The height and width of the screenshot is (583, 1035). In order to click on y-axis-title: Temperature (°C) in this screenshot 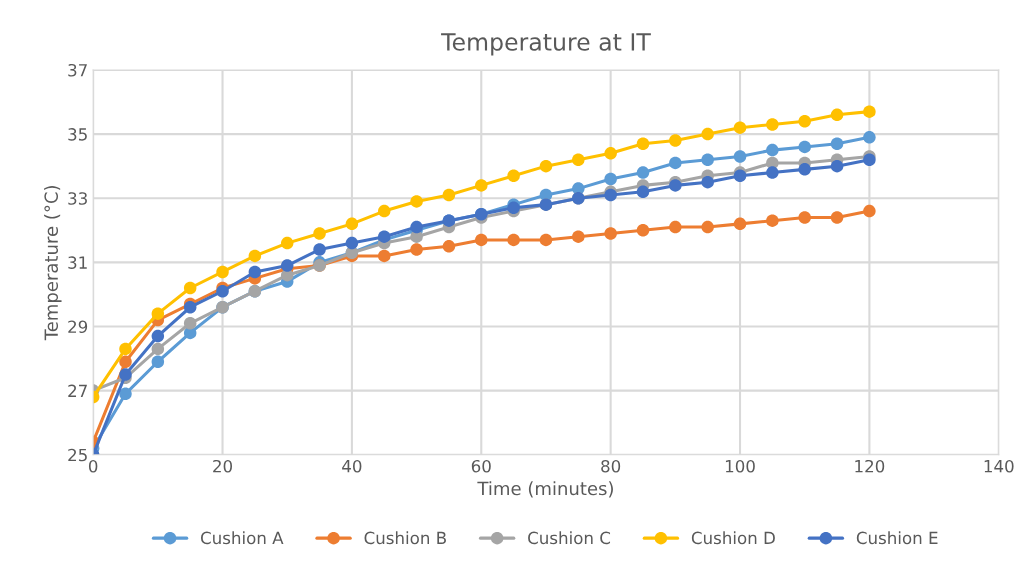, I will do `click(53, 263)`.